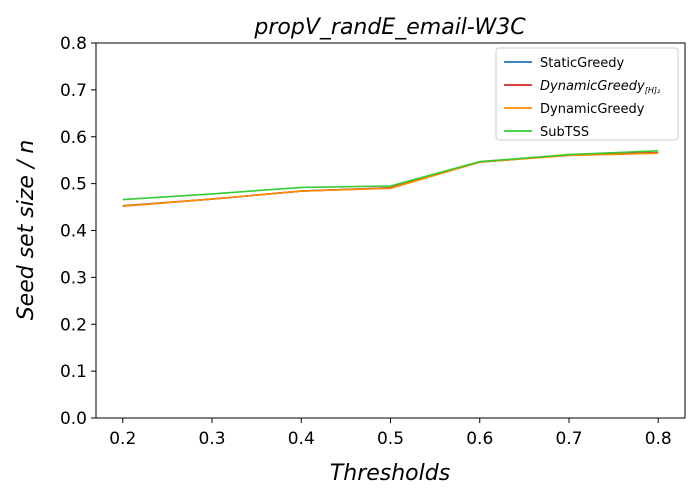  I want to click on legend-label: DynamicGreedy, so click(592, 109).